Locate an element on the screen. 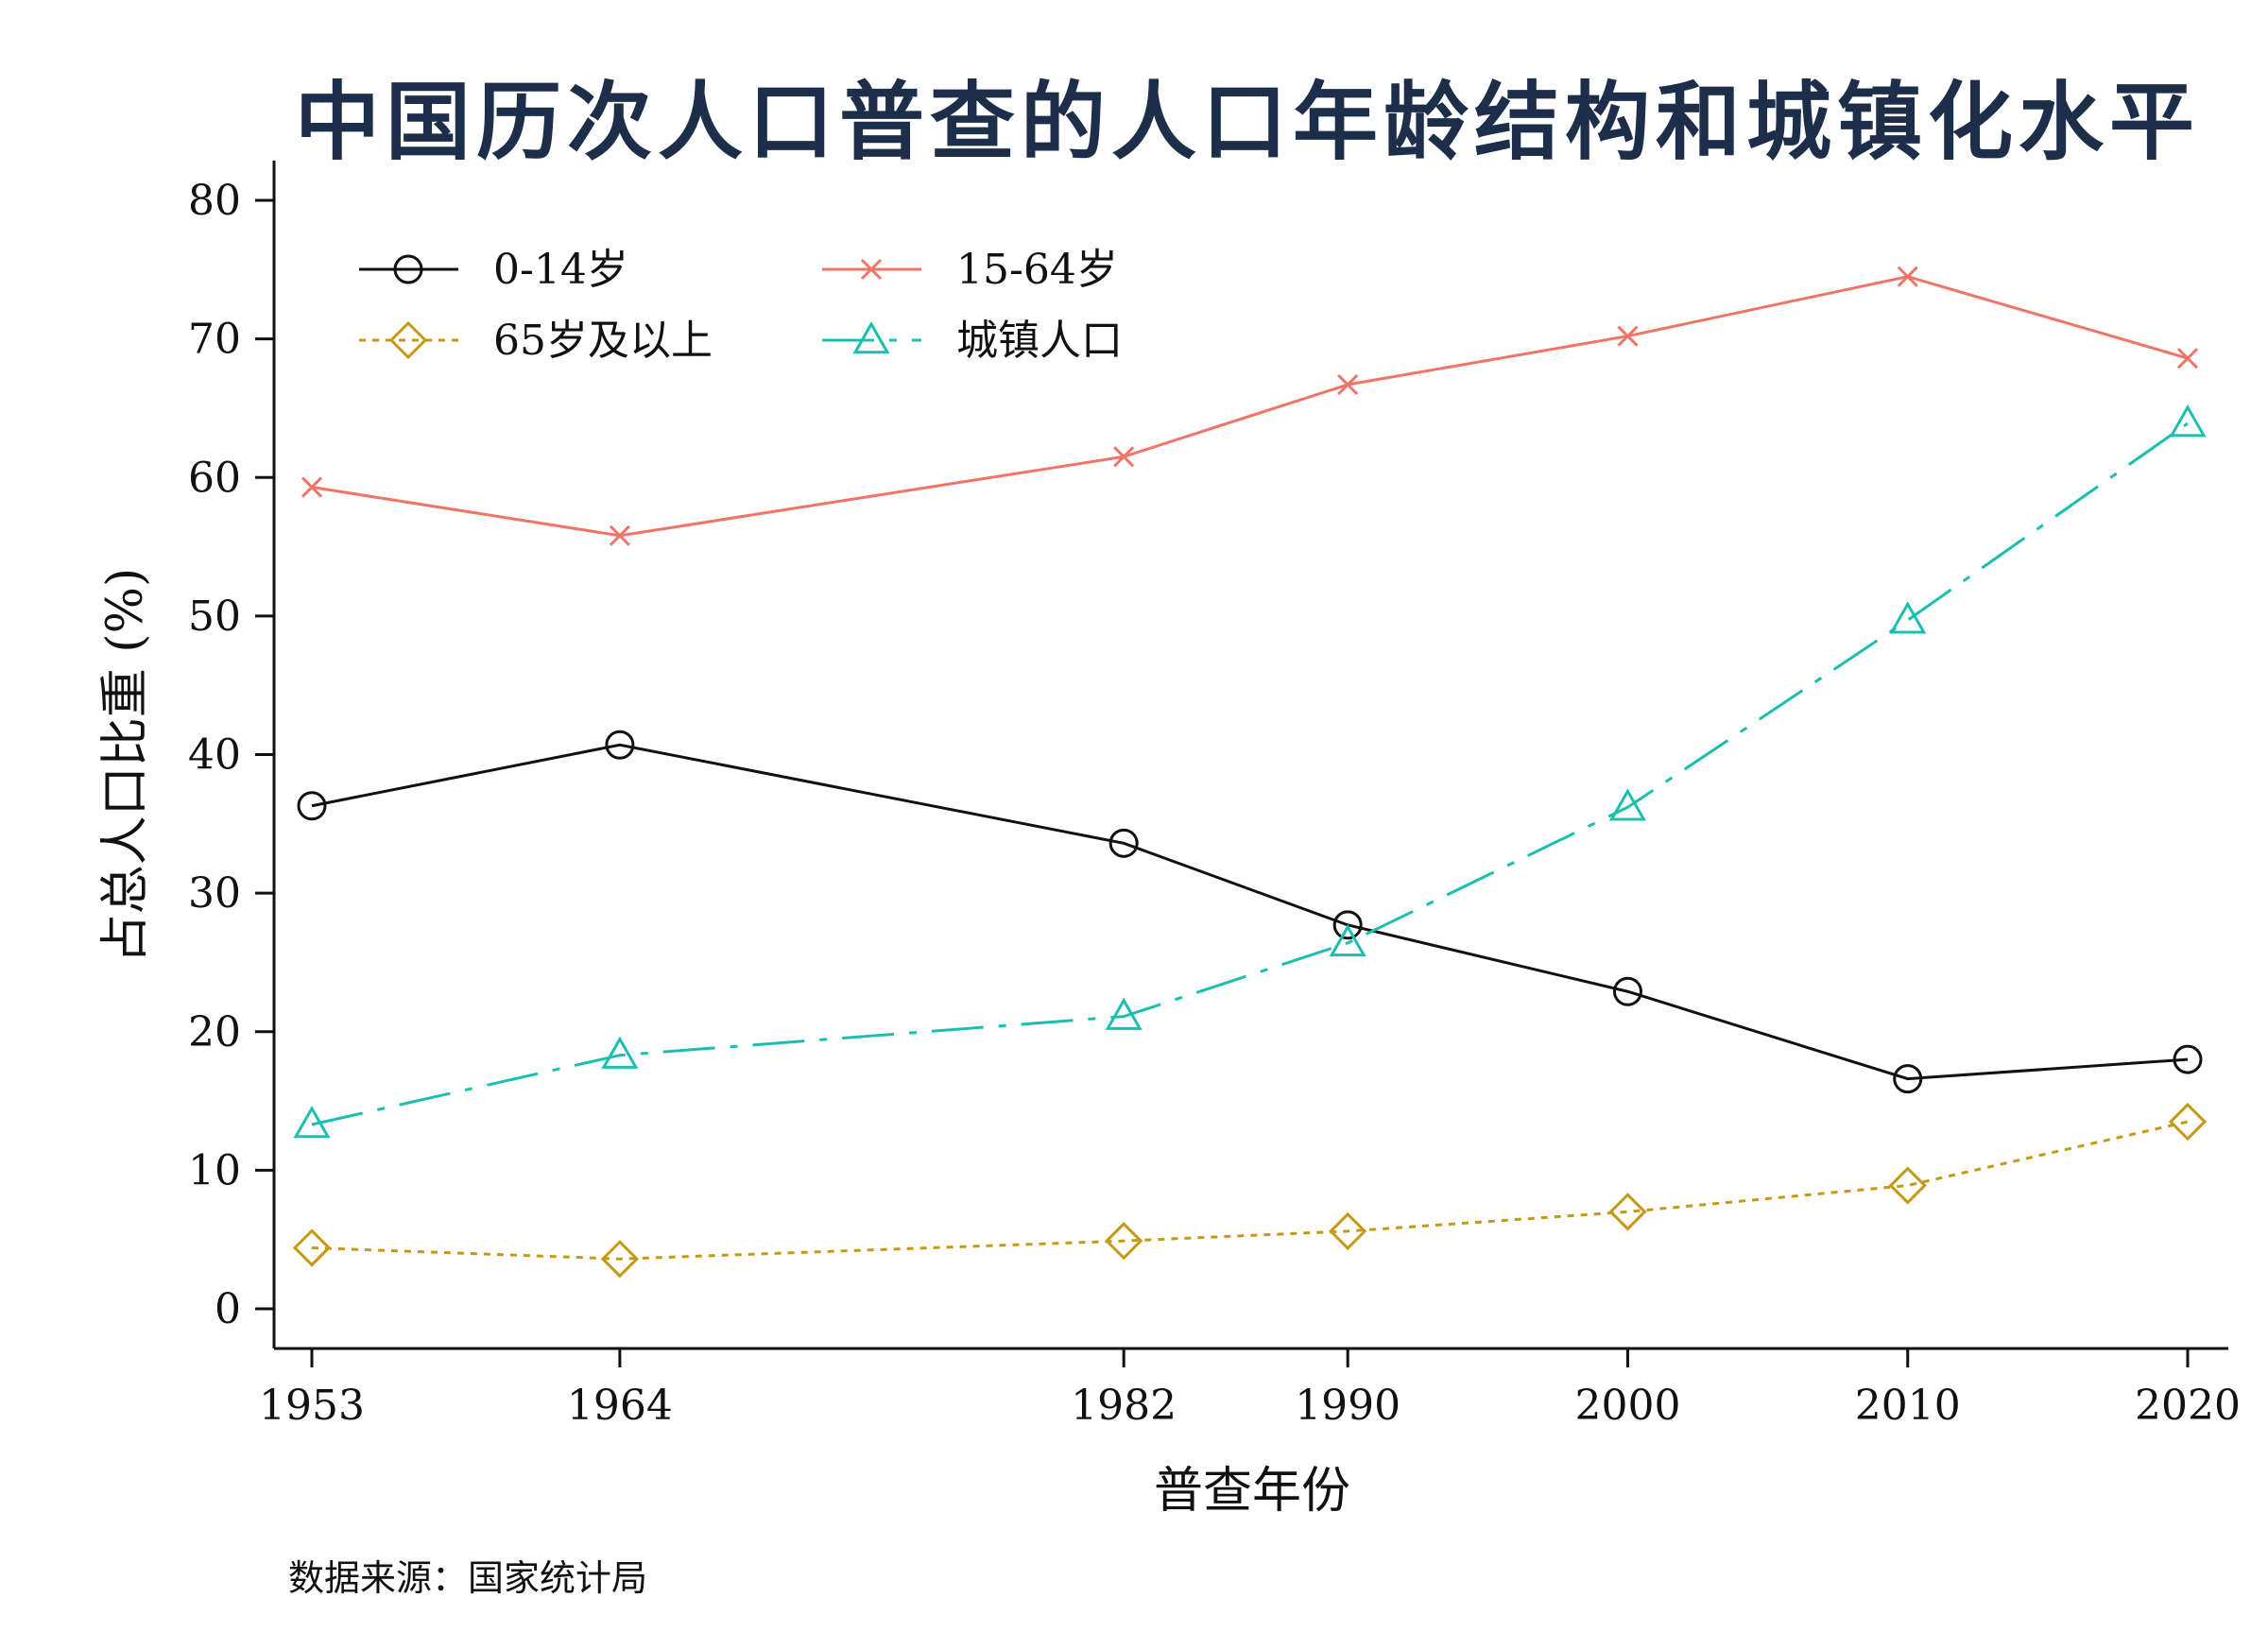 The height and width of the screenshot is (1649, 2268). y-tick-label: 30 is located at coordinates (214, 893).